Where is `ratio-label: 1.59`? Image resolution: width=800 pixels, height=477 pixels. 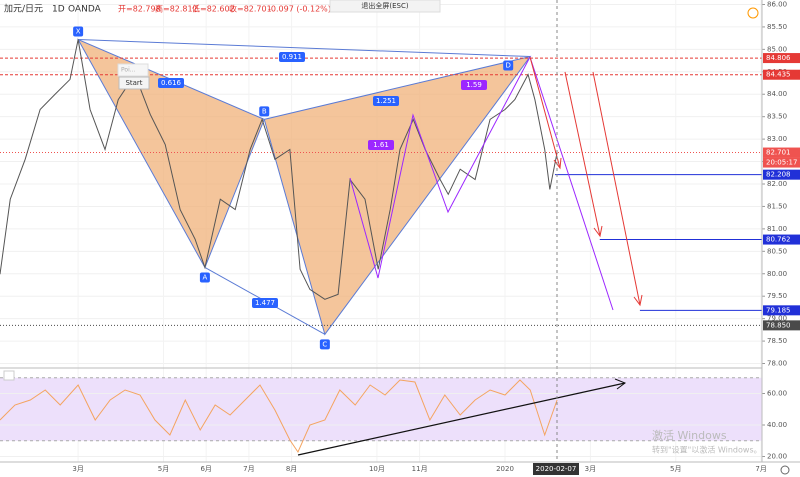
ratio-label: 1.59 is located at coordinates (474, 85).